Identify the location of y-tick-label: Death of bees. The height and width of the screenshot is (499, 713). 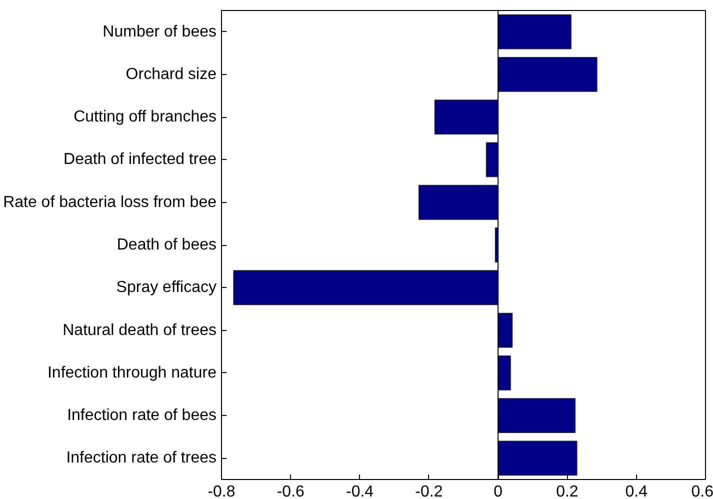
(166, 245).